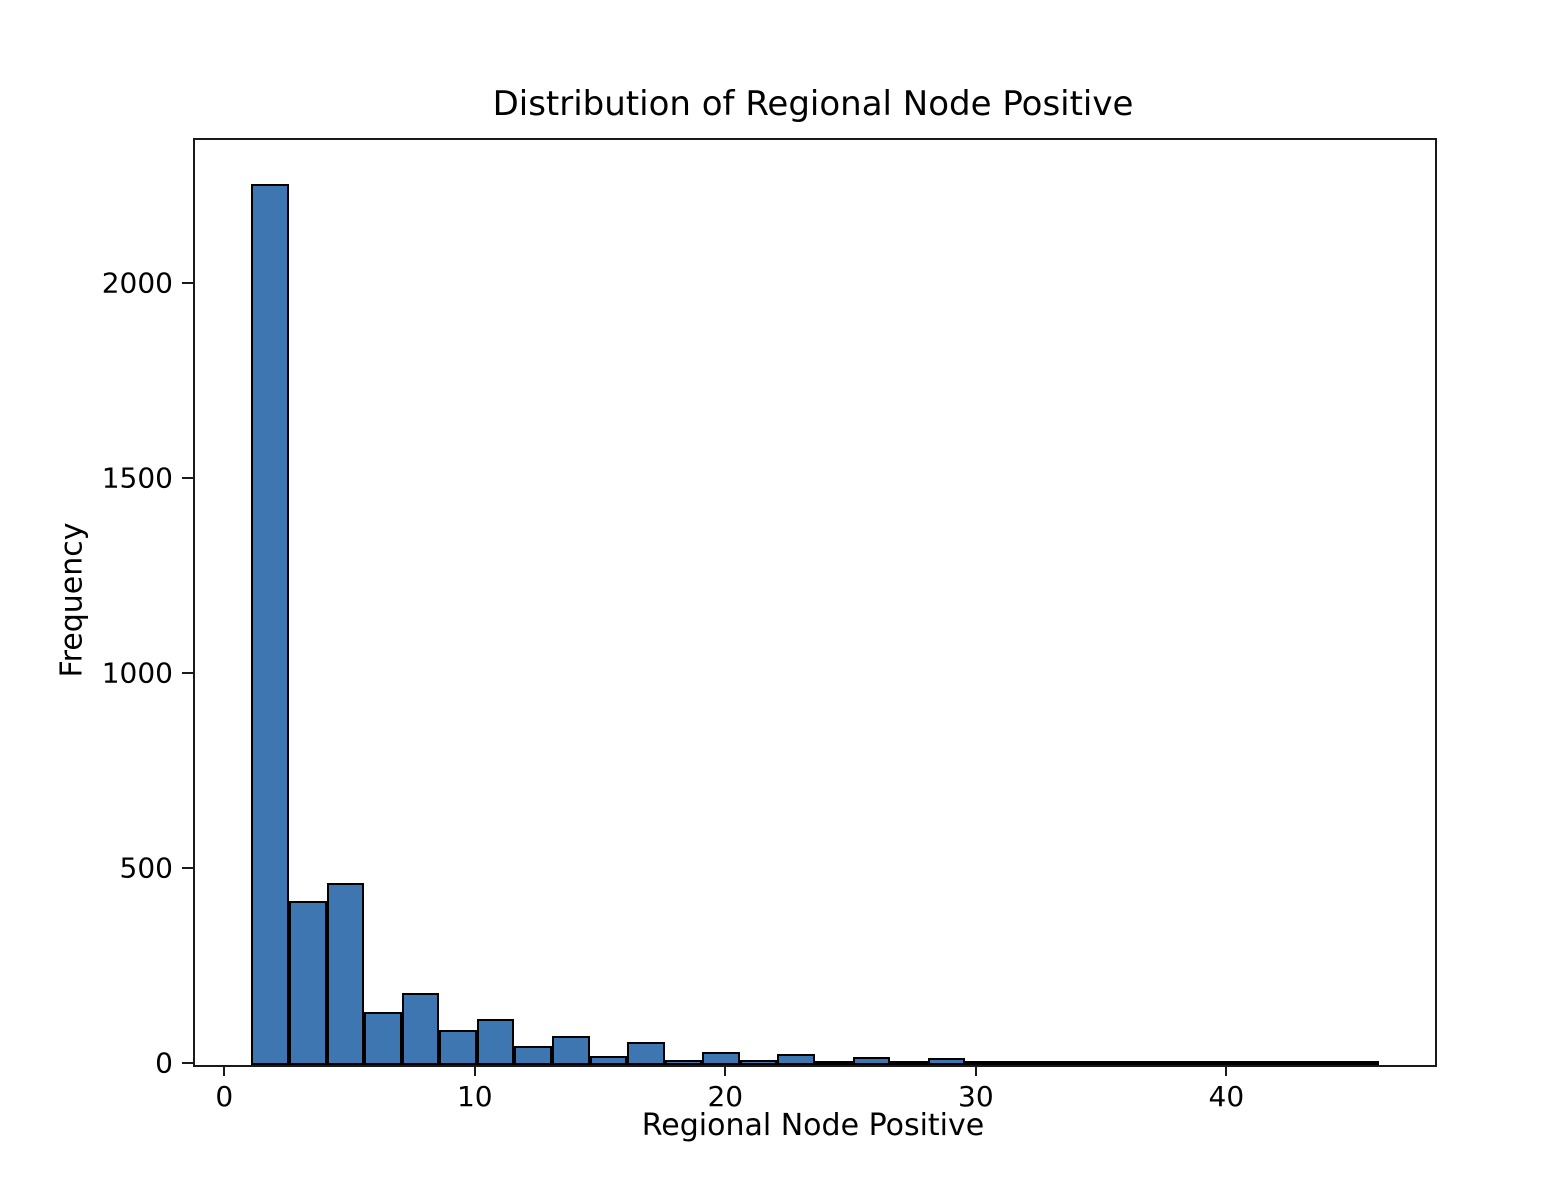 This screenshot has height=1179, width=1555. Describe the element at coordinates (164, 1063) in the screenshot. I see `y-tick-label: 0` at that location.